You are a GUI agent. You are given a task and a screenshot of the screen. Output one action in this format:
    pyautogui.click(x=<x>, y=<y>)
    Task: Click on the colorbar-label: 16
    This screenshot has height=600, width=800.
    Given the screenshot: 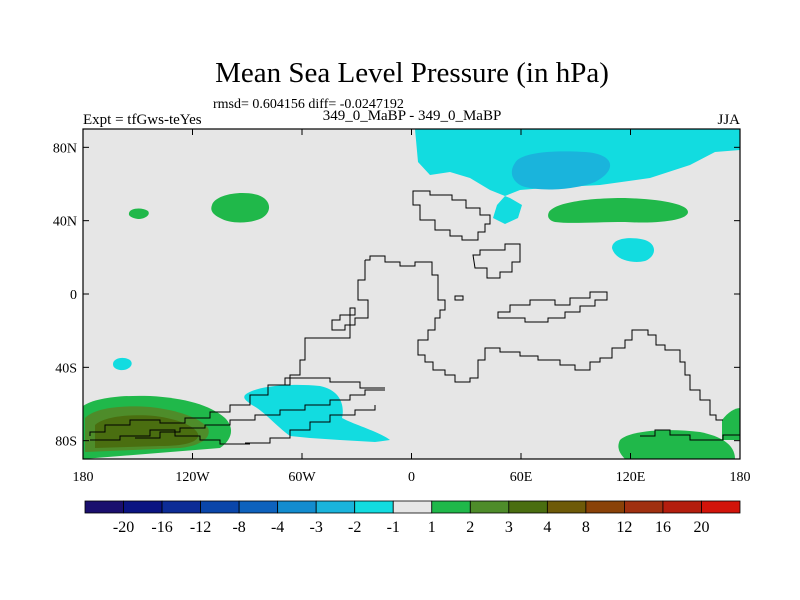 What is the action you would take?
    pyautogui.click(x=663, y=527)
    